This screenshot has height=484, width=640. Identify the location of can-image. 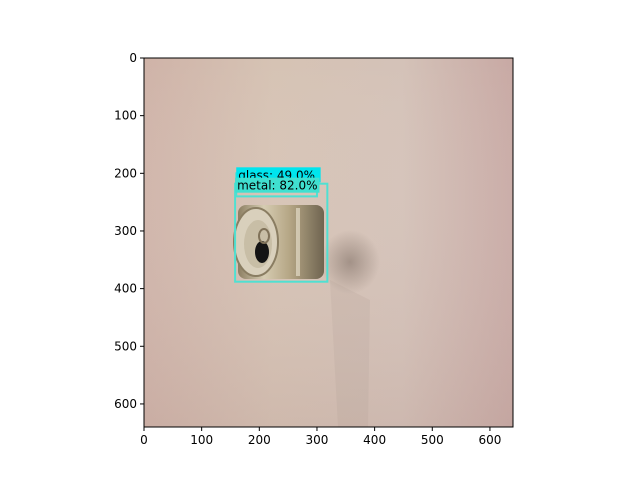
(278, 242).